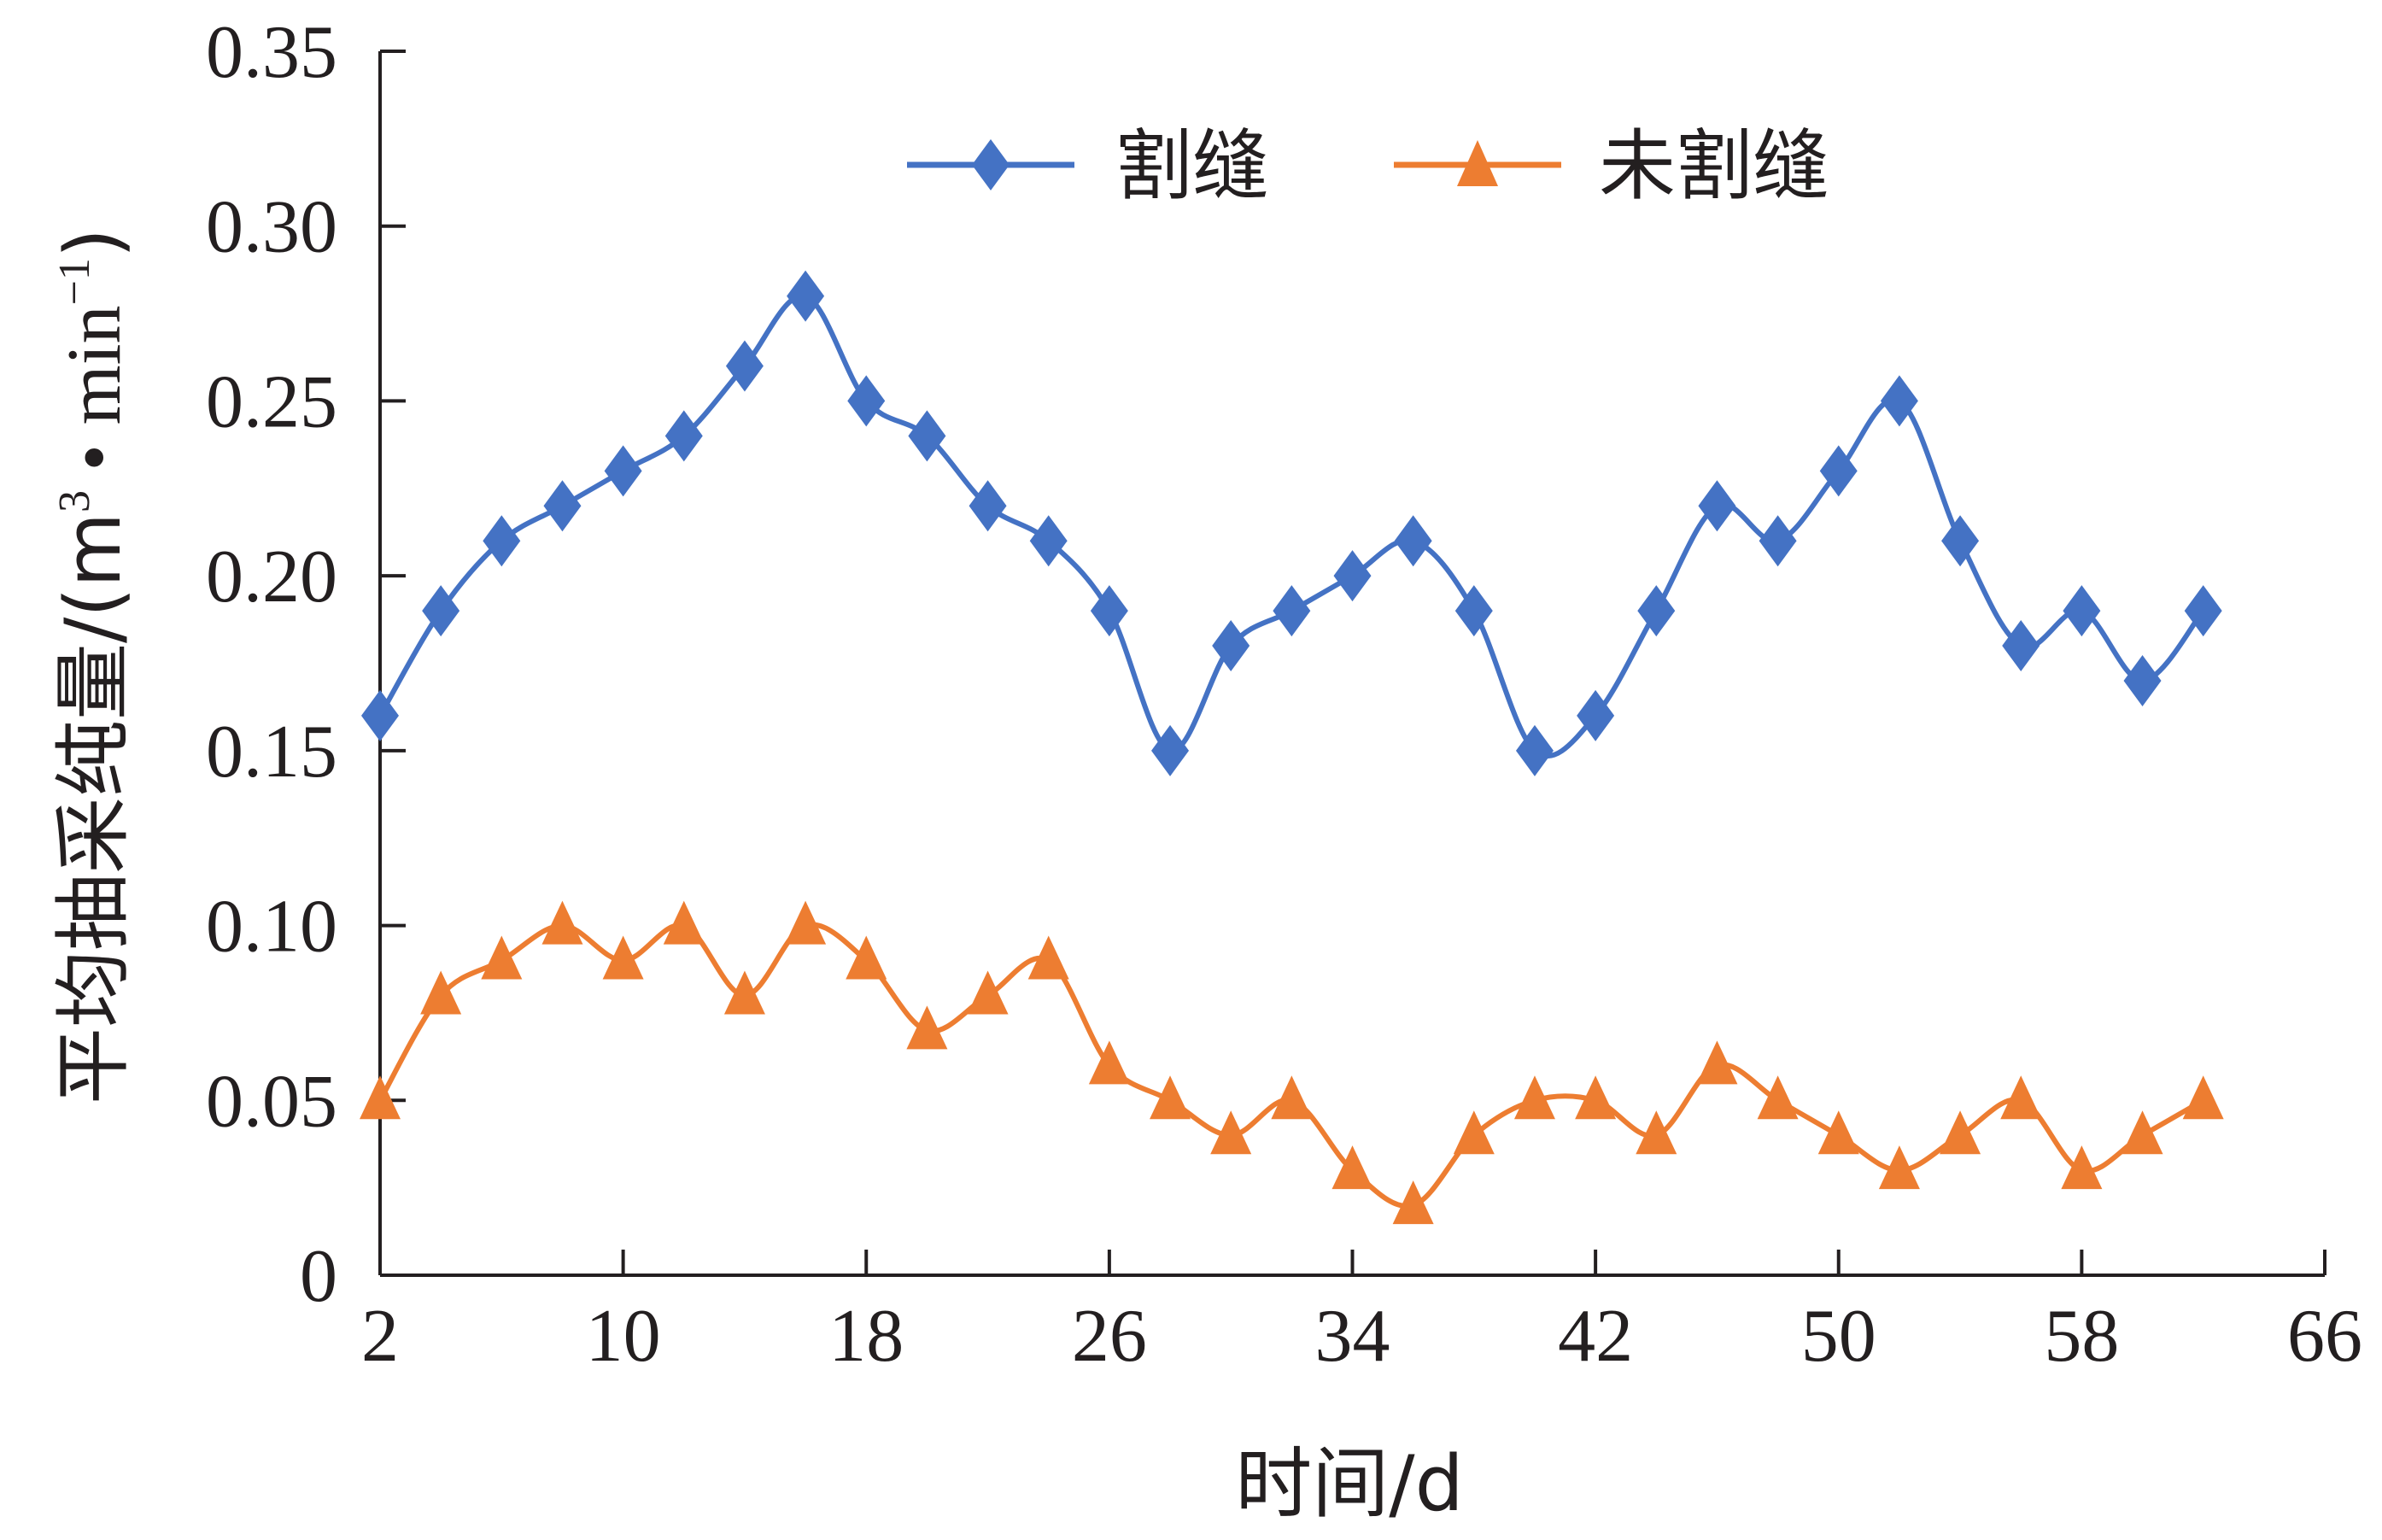 This screenshot has height=1540, width=2382. I want to click on y-axis-title-sup2: −1, so click(74, 281).